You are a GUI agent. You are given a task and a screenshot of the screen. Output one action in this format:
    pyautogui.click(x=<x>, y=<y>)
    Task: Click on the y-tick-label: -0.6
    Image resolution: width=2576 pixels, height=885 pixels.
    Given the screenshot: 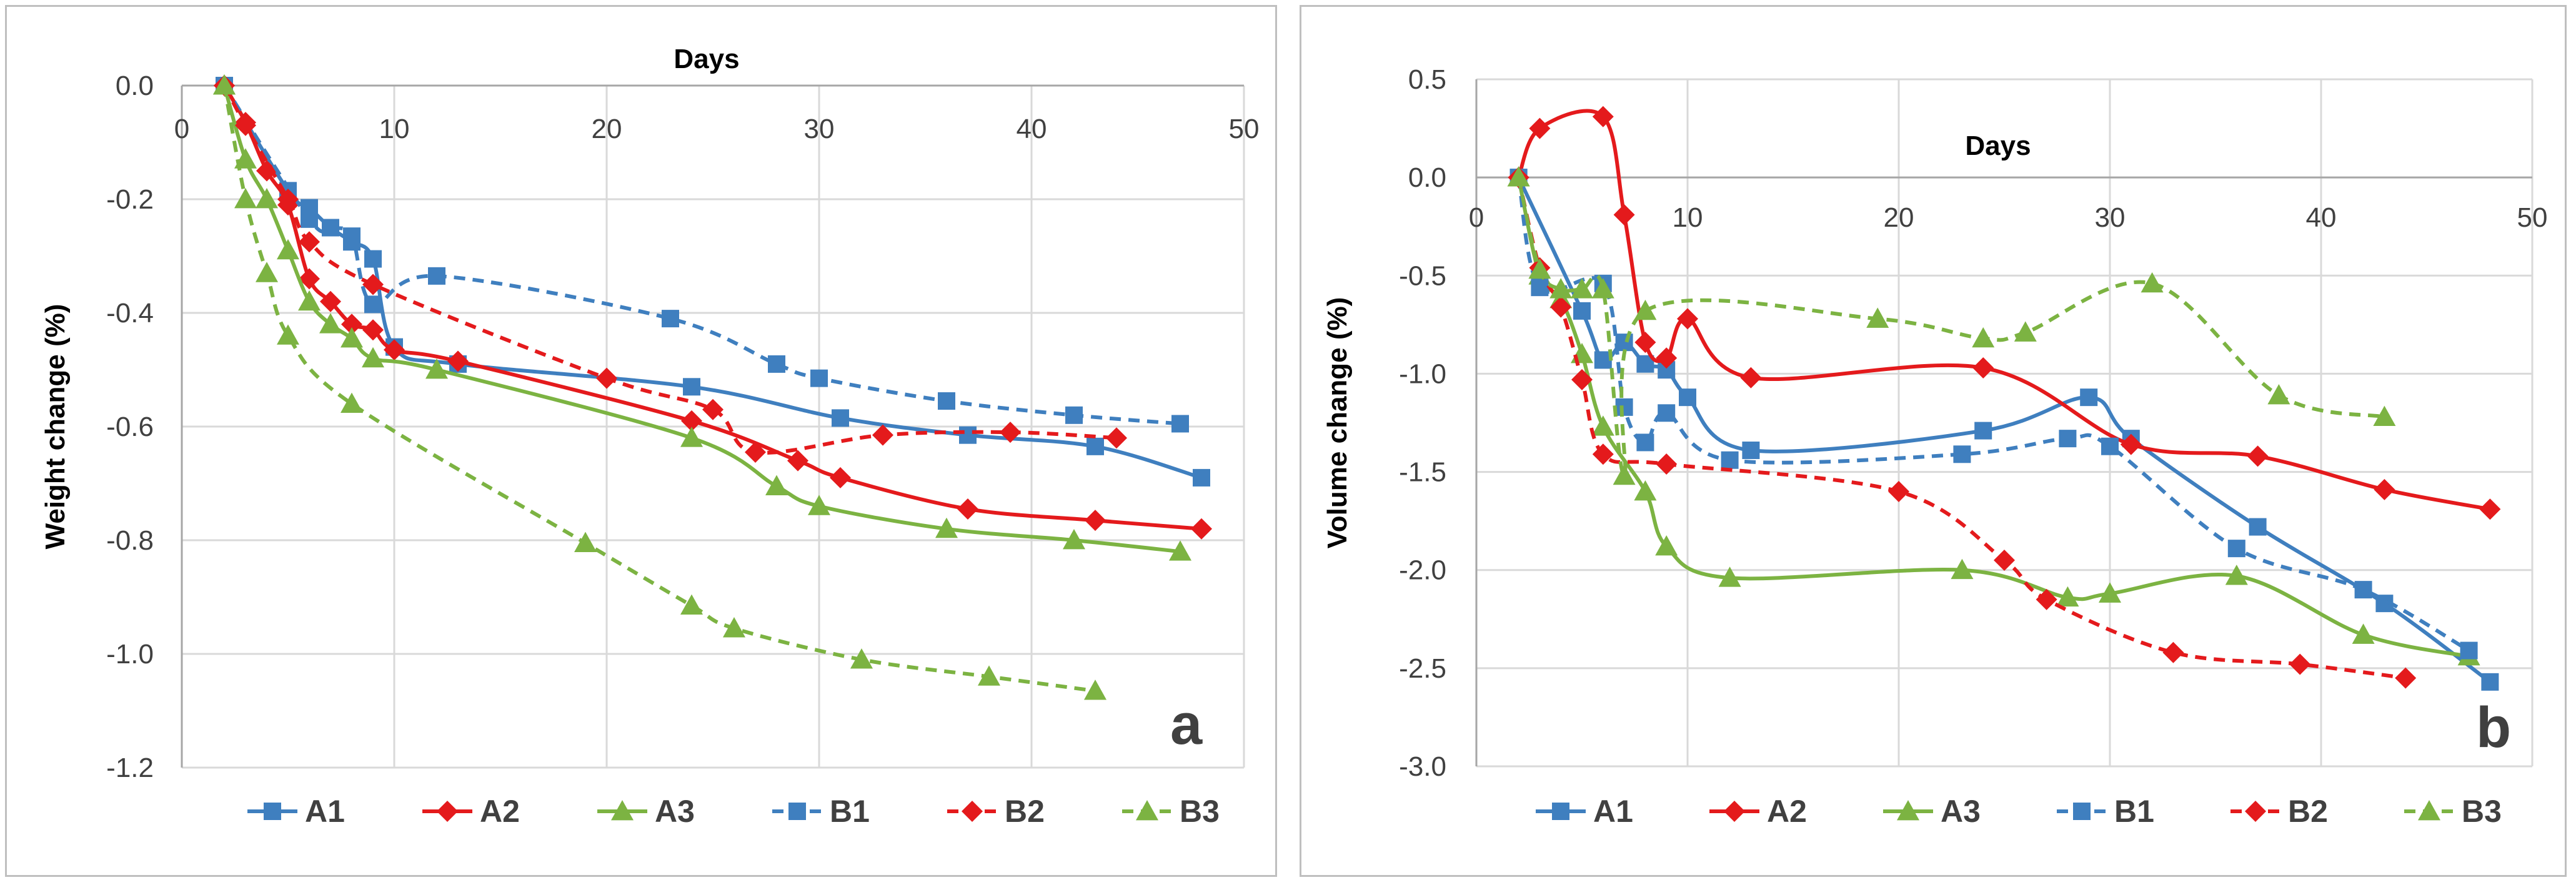 What is the action you would take?
    pyautogui.click(x=130, y=427)
    